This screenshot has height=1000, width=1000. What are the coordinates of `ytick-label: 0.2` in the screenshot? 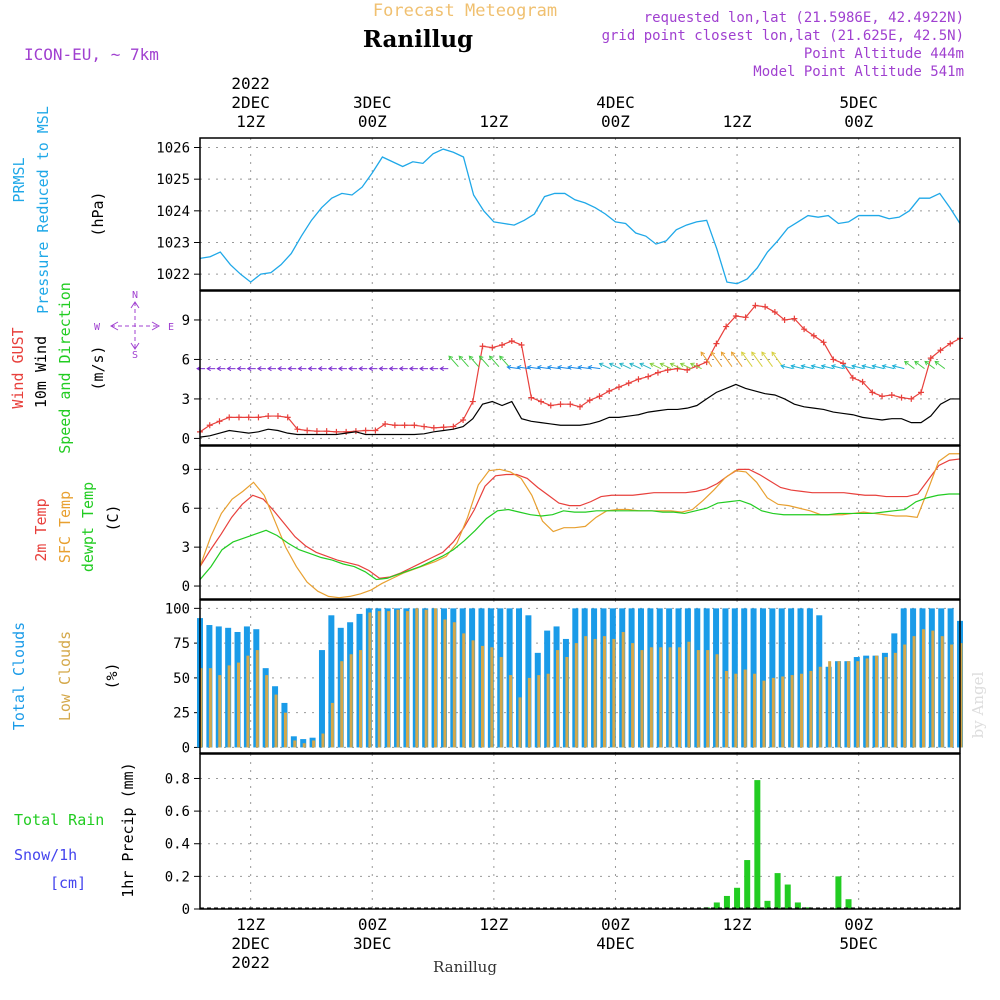 It's located at (177, 877).